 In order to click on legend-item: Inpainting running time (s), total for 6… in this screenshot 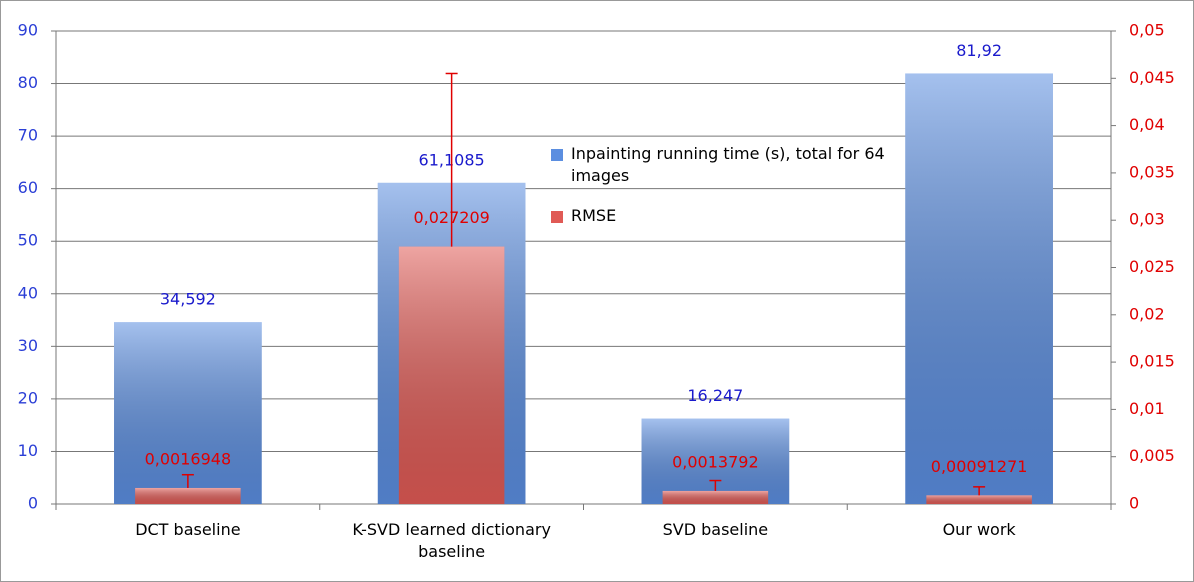, I will do `click(731, 165)`.